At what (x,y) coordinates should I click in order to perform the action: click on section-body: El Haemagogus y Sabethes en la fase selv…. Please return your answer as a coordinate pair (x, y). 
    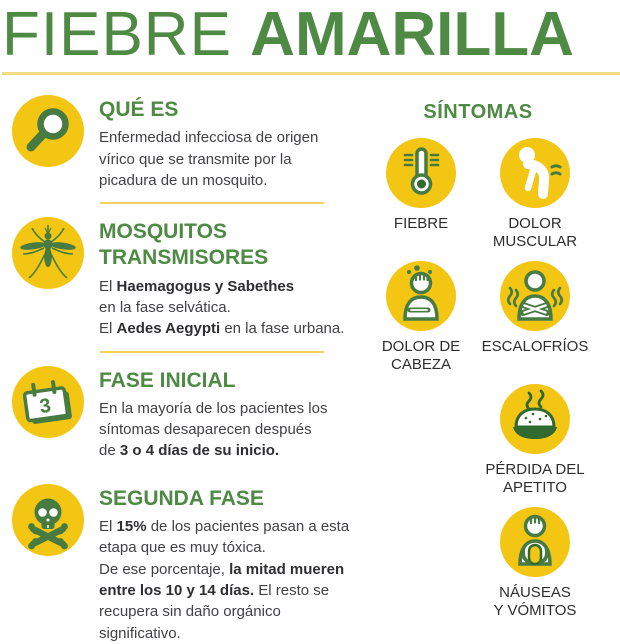
    Looking at the image, I should click on (222, 307).